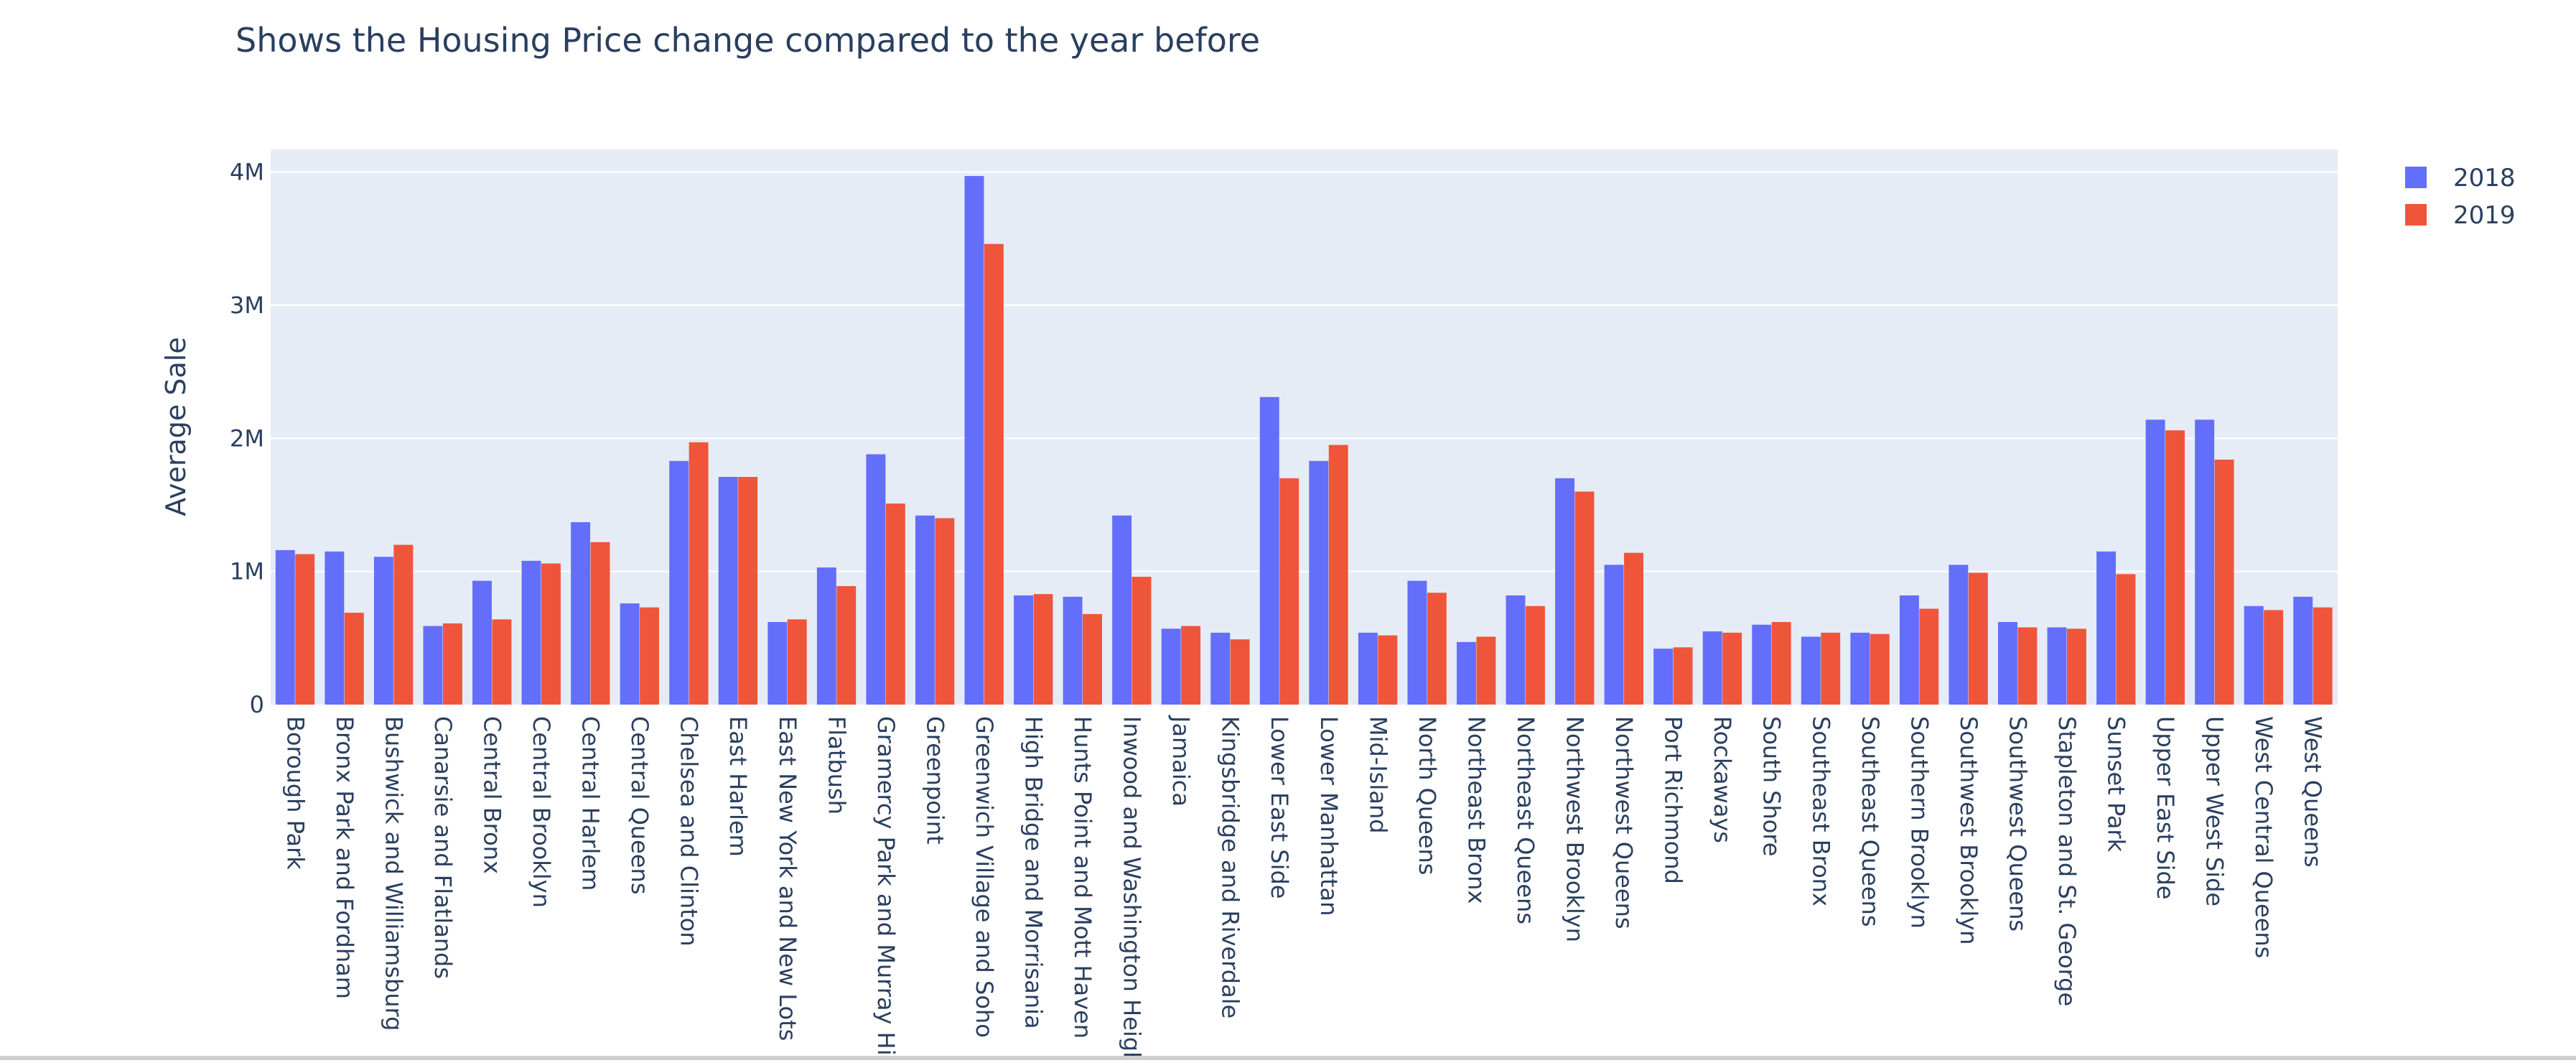  I want to click on y-tick-labels: 0 1M 2M 3M 4M, so click(247, 438).